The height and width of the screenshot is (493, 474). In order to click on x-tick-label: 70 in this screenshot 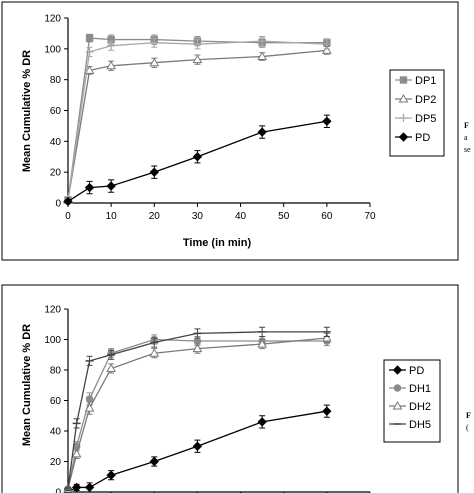, I will do `click(370, 216)`.